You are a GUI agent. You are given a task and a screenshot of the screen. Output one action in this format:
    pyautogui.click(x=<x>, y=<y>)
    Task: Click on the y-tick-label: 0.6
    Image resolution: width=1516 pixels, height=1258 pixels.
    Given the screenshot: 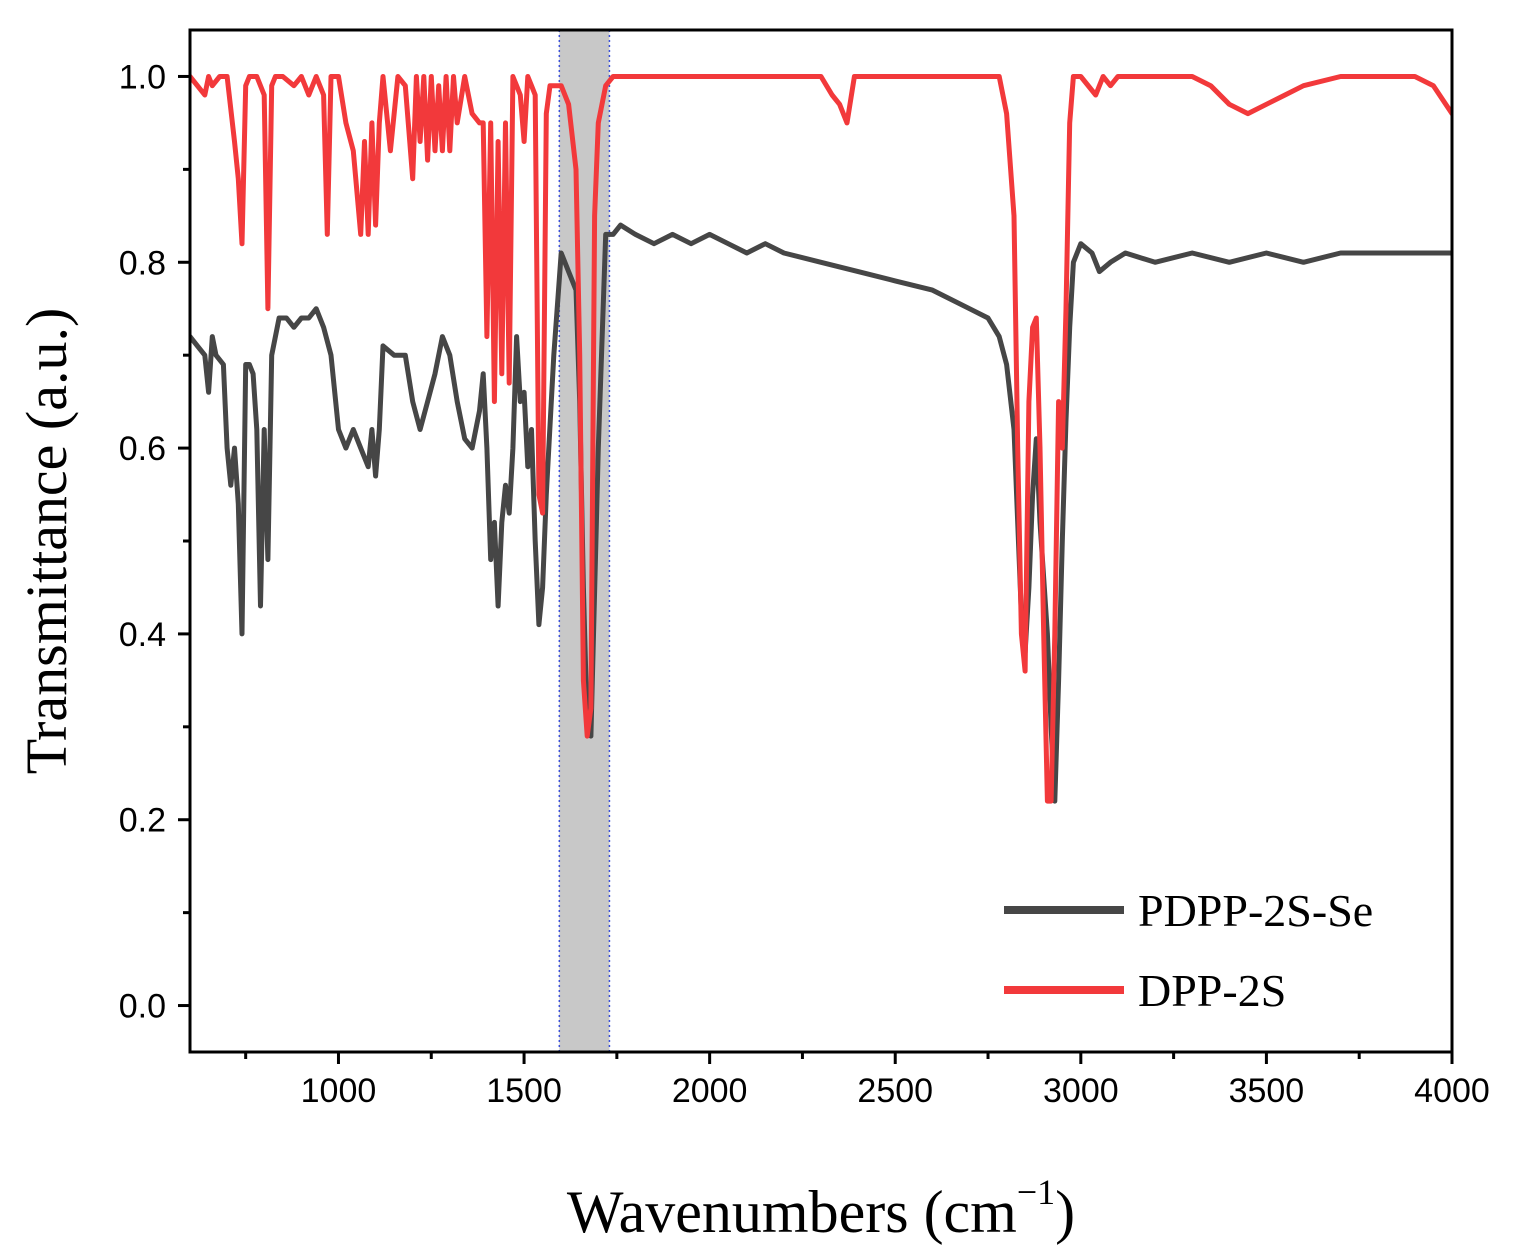 What is the action you would take?
    pyautogui.click(x=142, y=449)
    